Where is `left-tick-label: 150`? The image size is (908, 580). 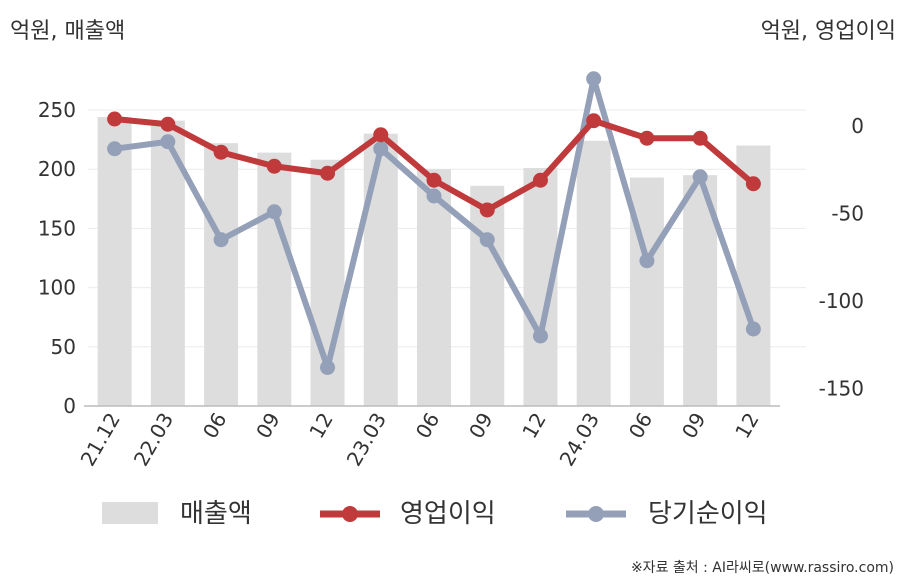 left-tick-label: 150 is located at coordinates (57, 228).